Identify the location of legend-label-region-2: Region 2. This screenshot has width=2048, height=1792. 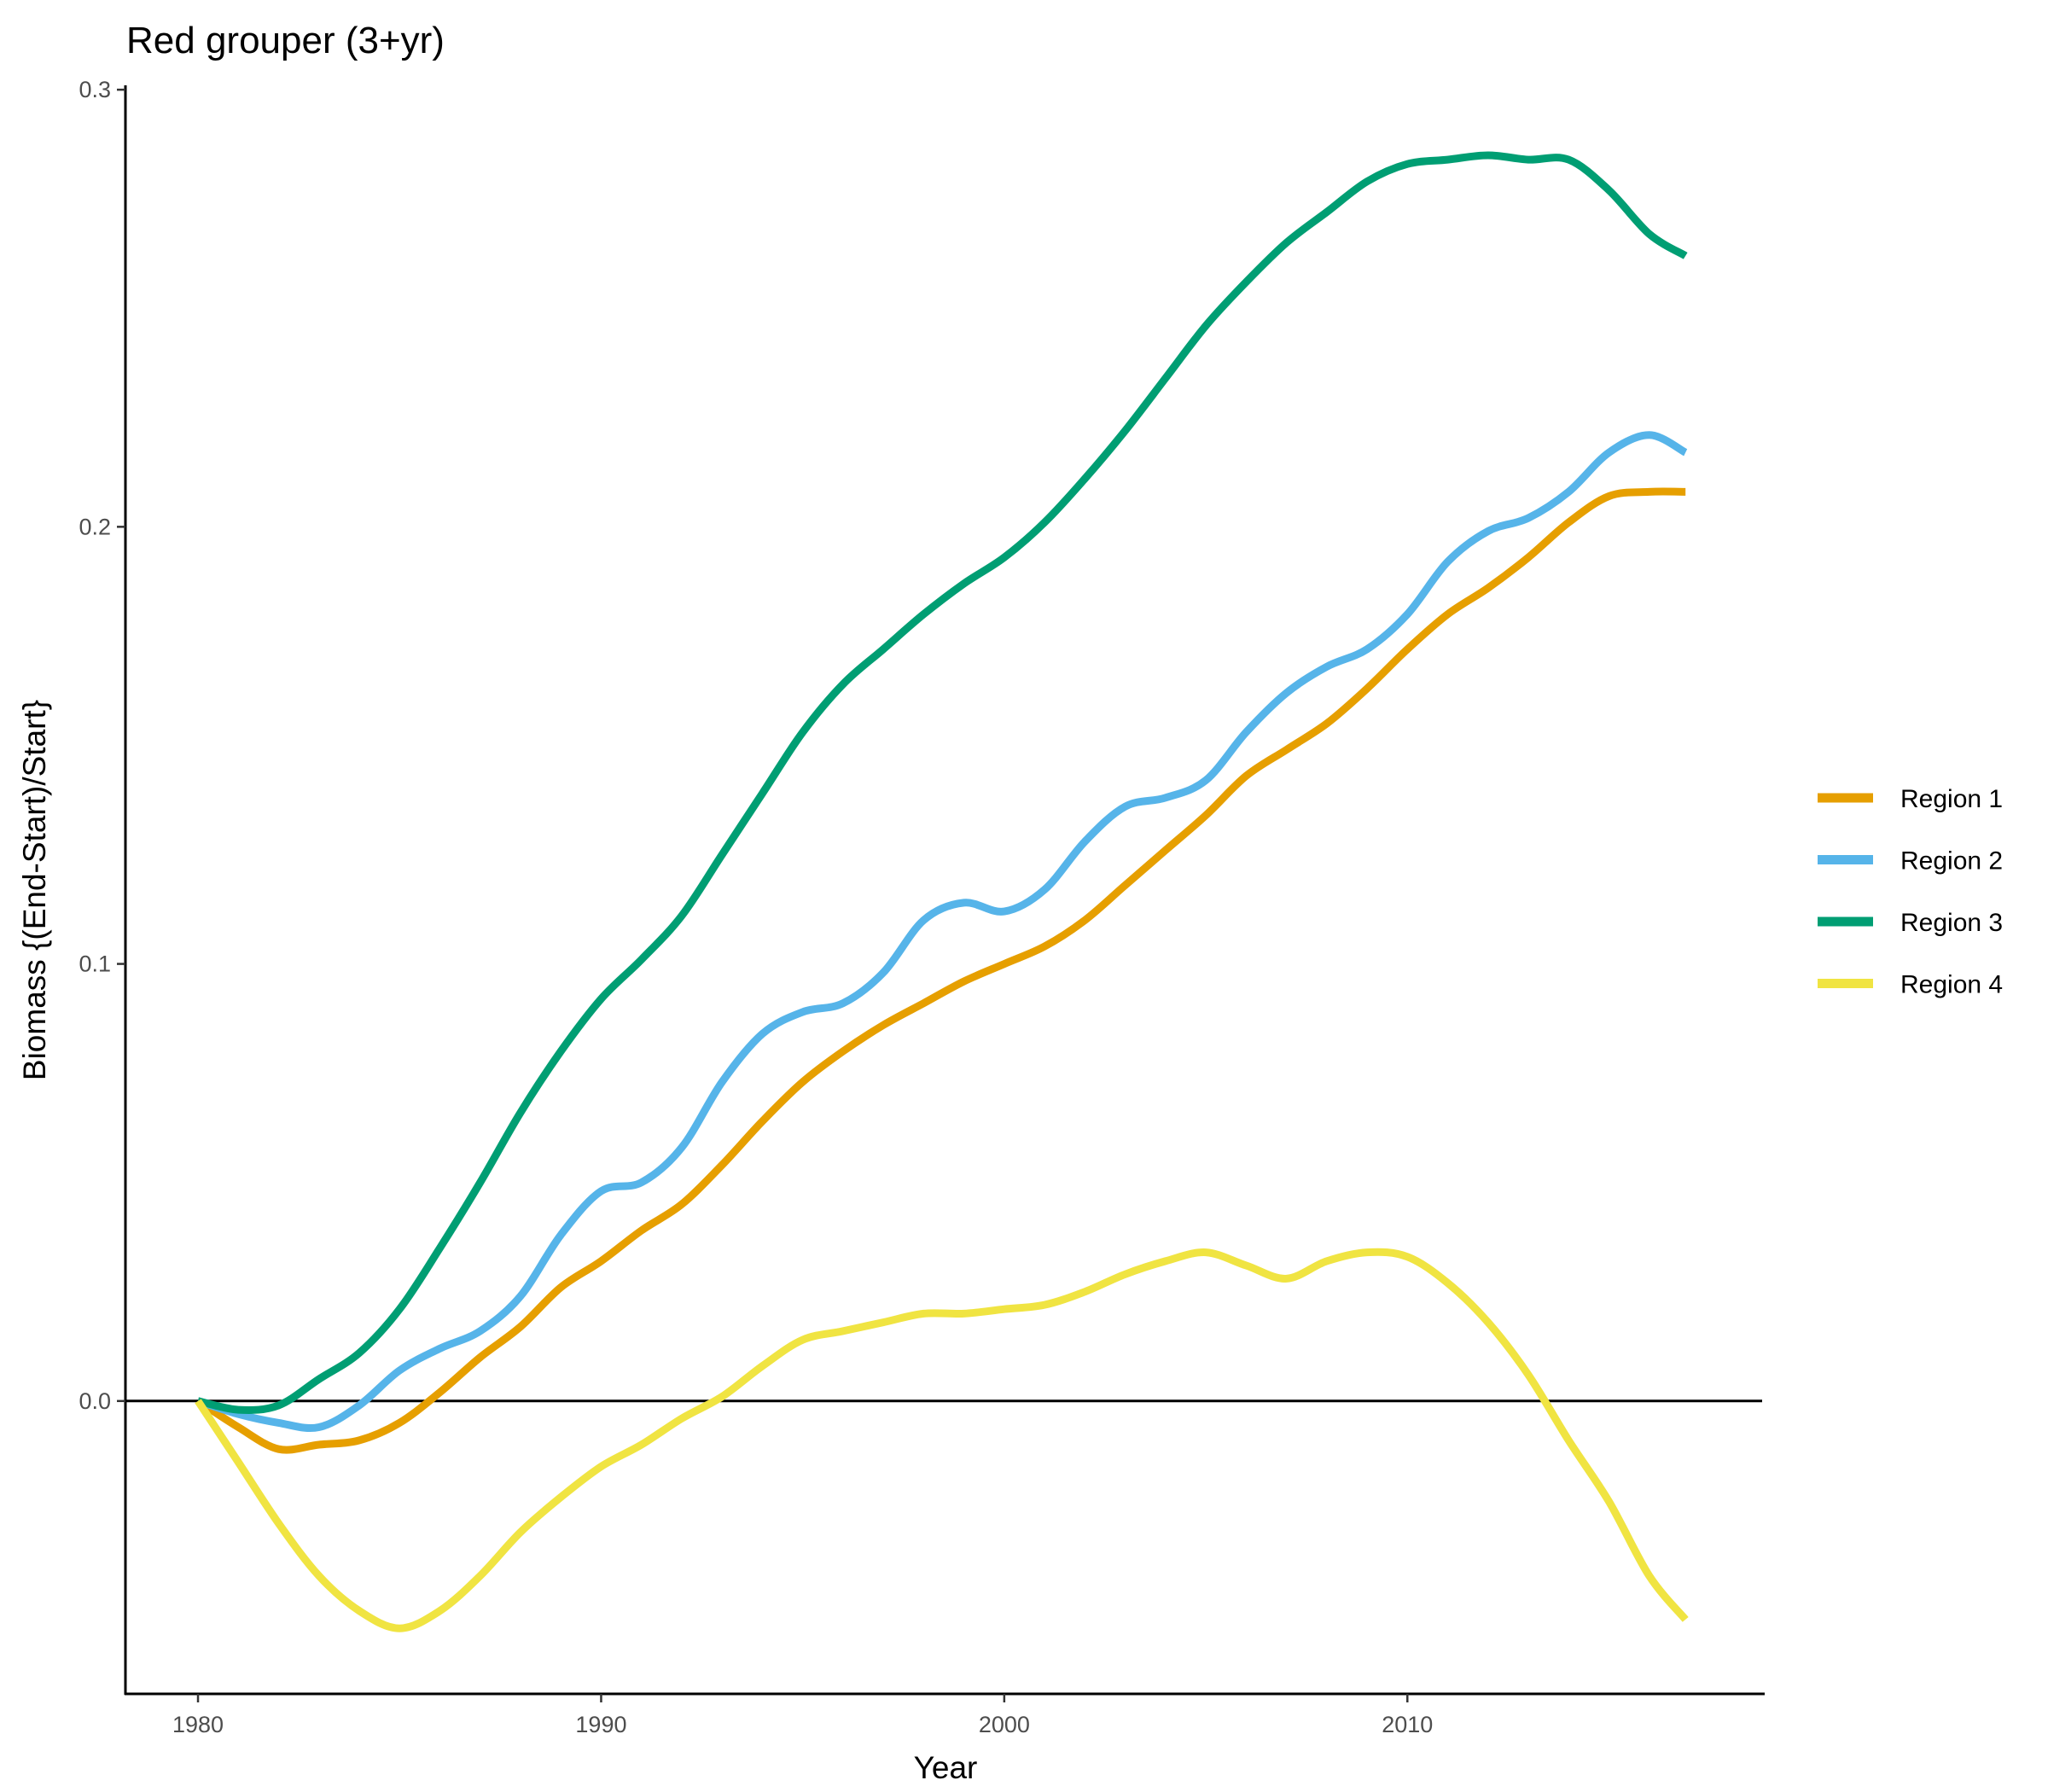
(1952, 861).